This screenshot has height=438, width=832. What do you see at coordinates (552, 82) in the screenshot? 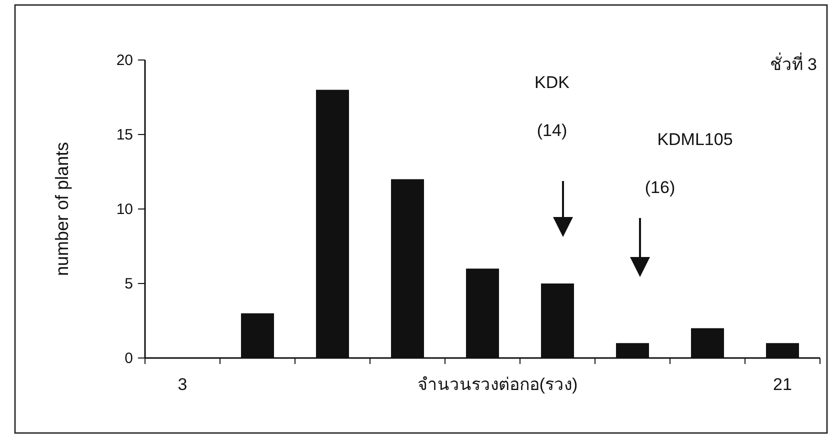
I see `annotation: KDK` at bounding box center [552, 82].